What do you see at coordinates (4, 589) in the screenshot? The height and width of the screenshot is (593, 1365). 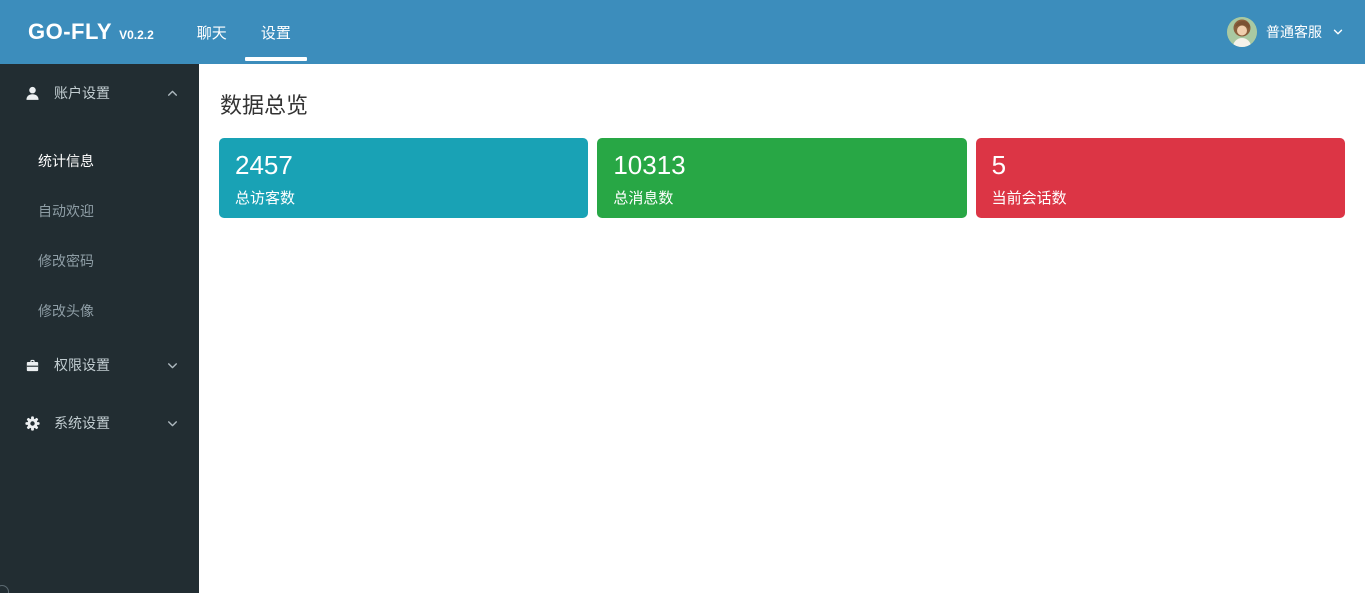 I see `corner-circle-mark` at bounding box center [4, 589].